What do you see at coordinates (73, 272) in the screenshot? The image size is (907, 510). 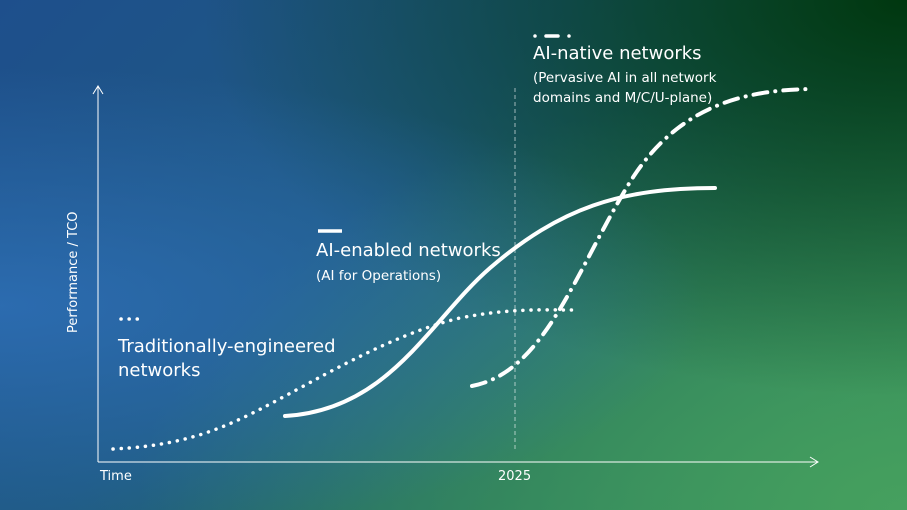 I see `y-axis-label: Performance / TCO` at bounding box center [73, 272].